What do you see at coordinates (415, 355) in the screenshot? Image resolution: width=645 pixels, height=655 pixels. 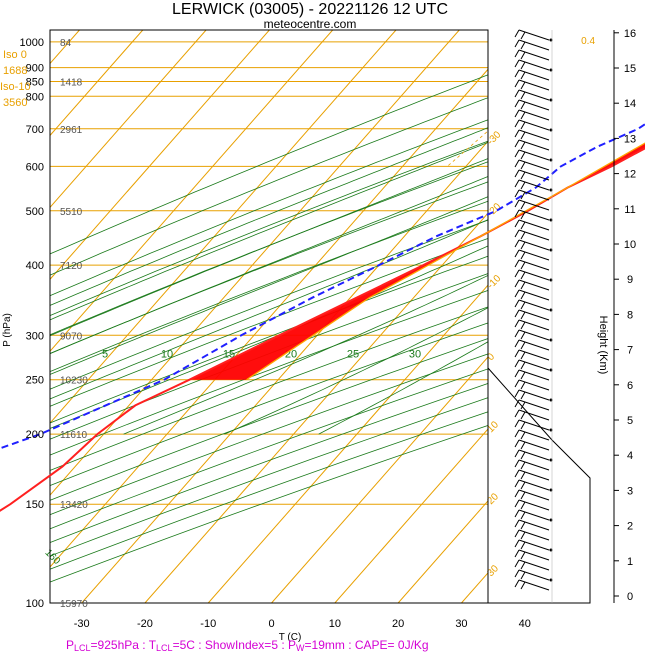 I see `moist-adiabat-label: 30` at bounding box center [415, 355].